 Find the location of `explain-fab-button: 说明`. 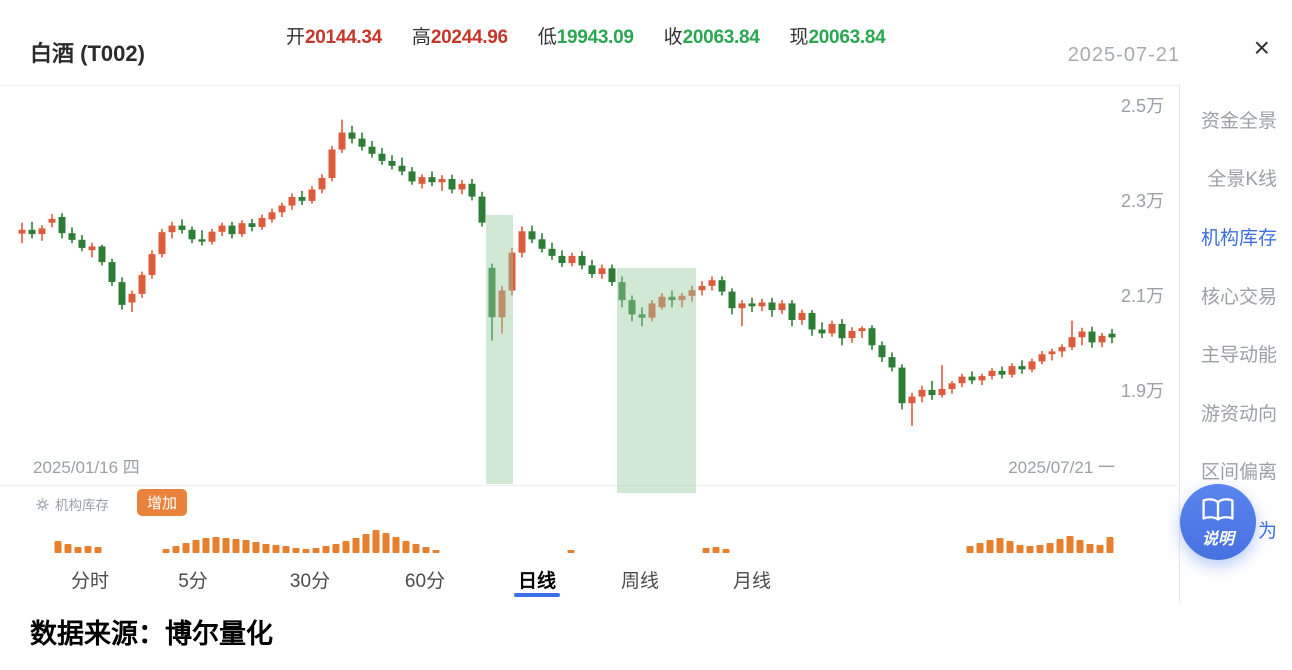

explain-fab-button: 说明 is located at coordinates (1218, 522).